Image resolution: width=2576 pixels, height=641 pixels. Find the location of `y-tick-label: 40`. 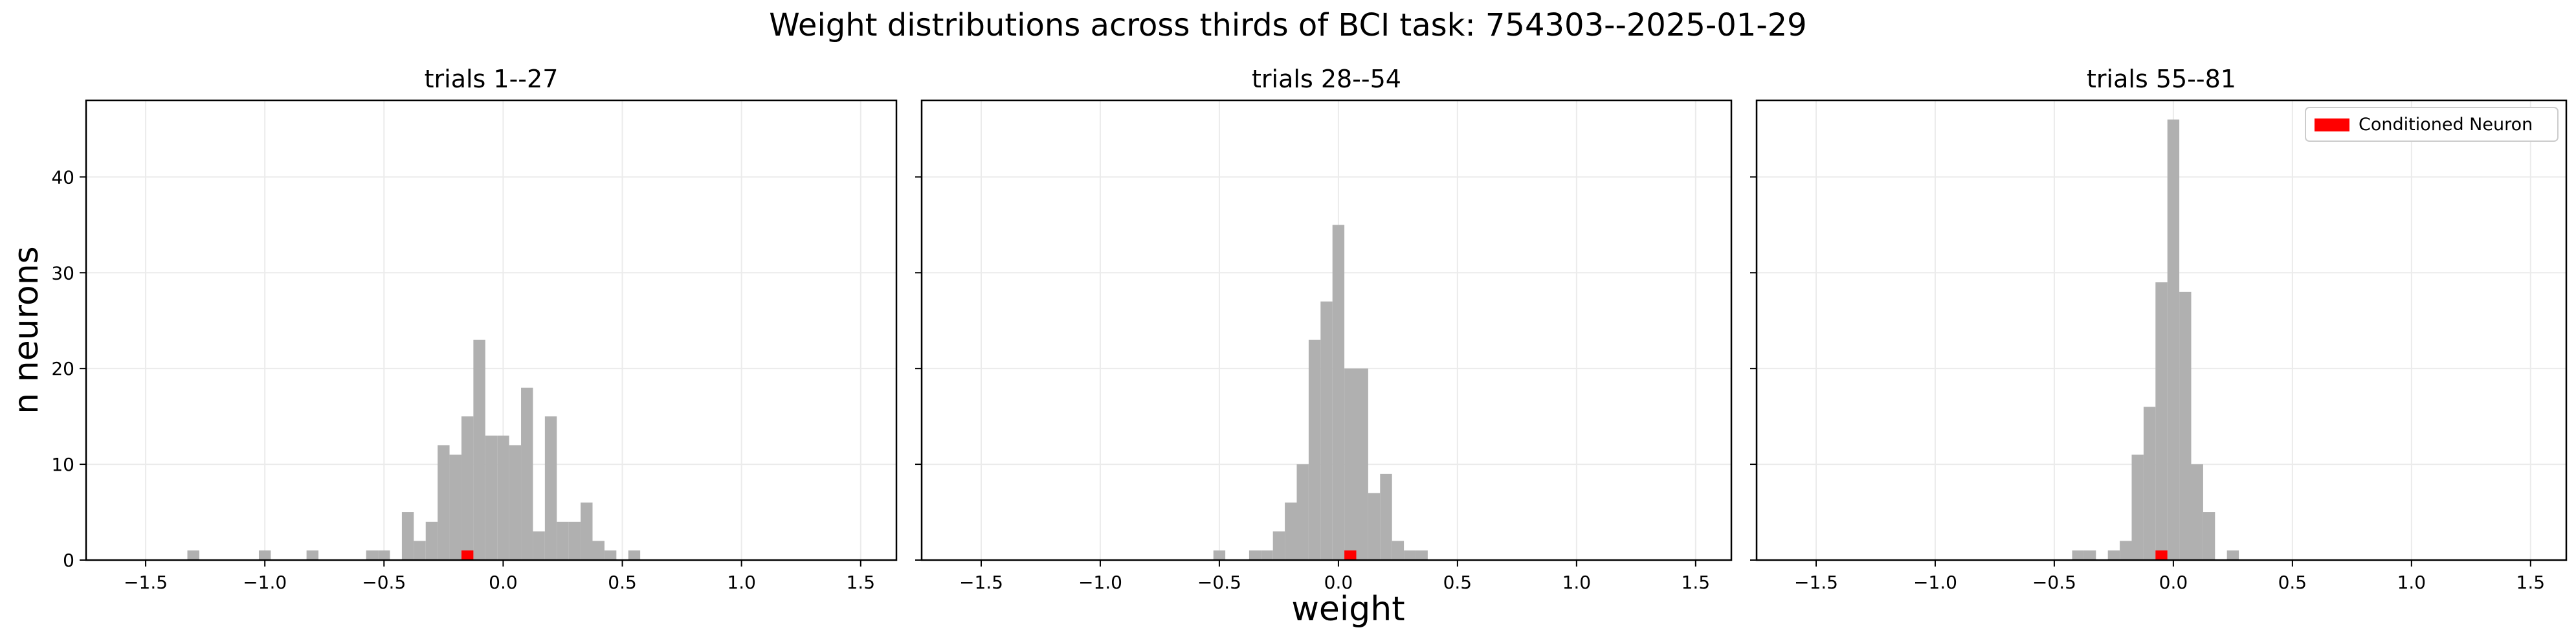

y-tick-label: 40 is located at coordinates (62, 177).